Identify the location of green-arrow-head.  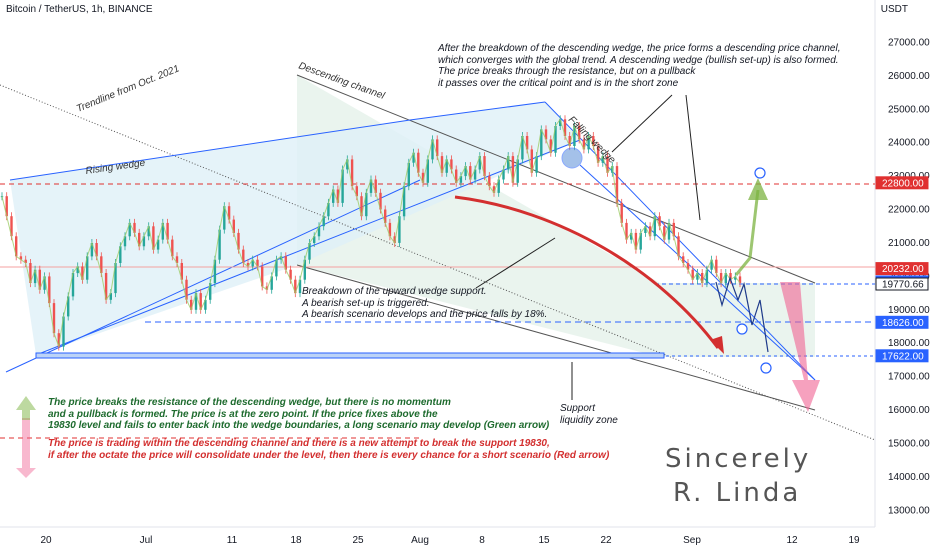
(758, 189).